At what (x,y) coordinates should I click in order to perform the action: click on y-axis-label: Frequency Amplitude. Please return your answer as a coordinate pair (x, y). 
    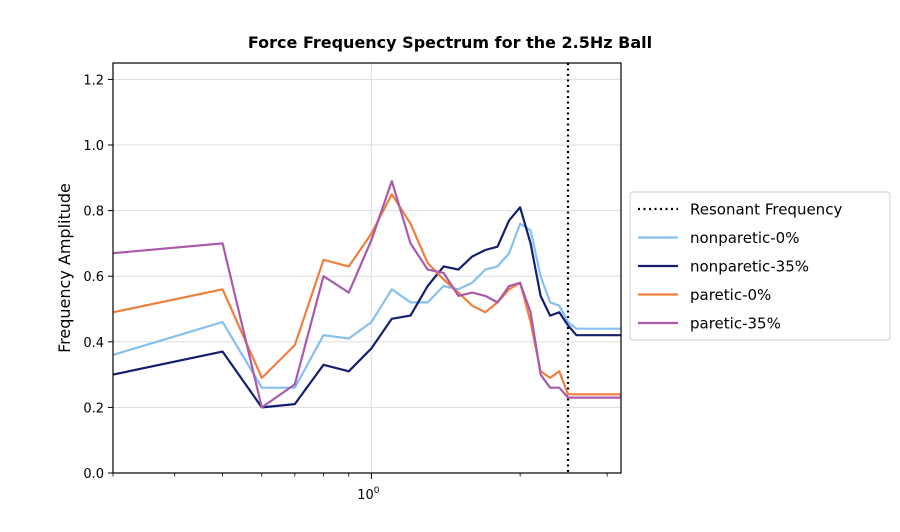
    Looking at the image, I should click on (64, 268).